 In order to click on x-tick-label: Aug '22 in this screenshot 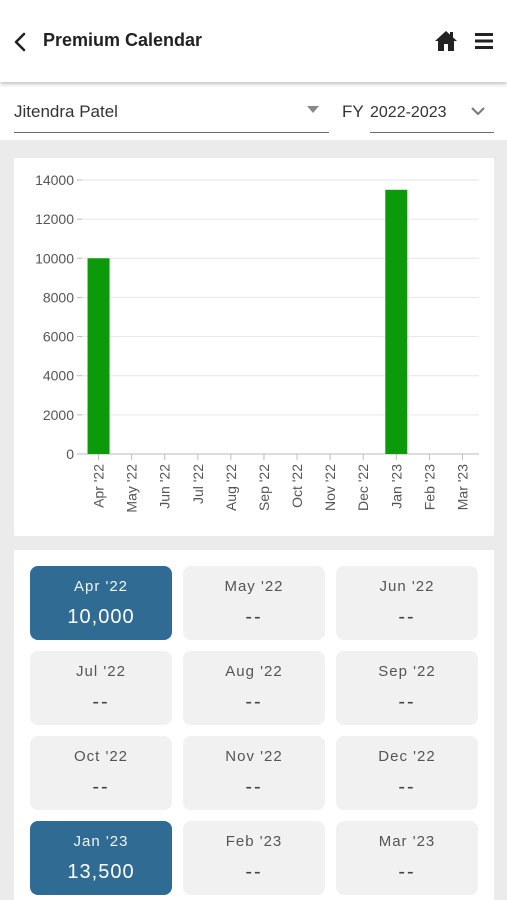, I will do `click(231, 487)`.